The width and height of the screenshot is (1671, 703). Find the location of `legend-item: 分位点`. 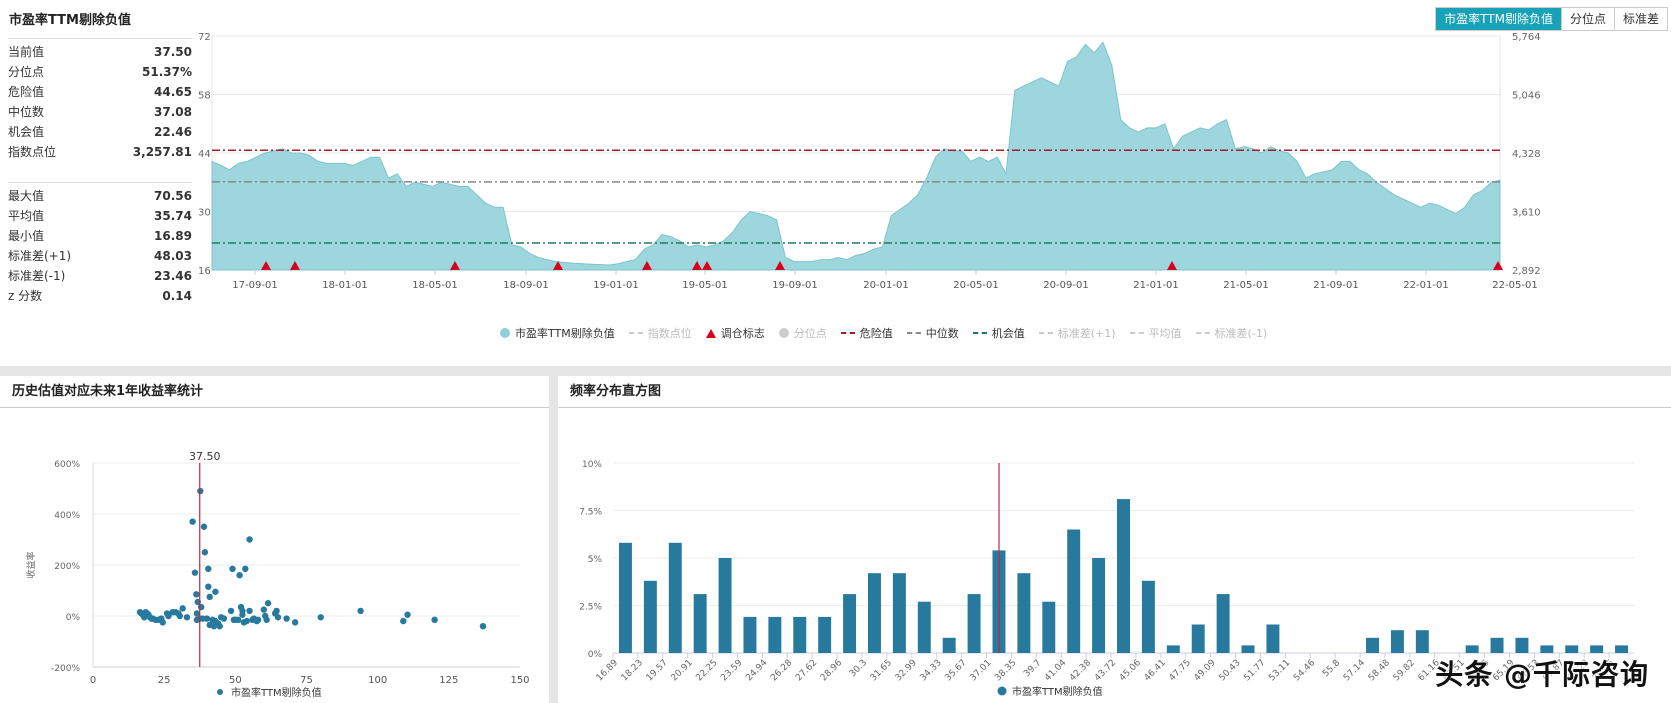

legend-item: 分位点 is located at coordinates (802, 333).